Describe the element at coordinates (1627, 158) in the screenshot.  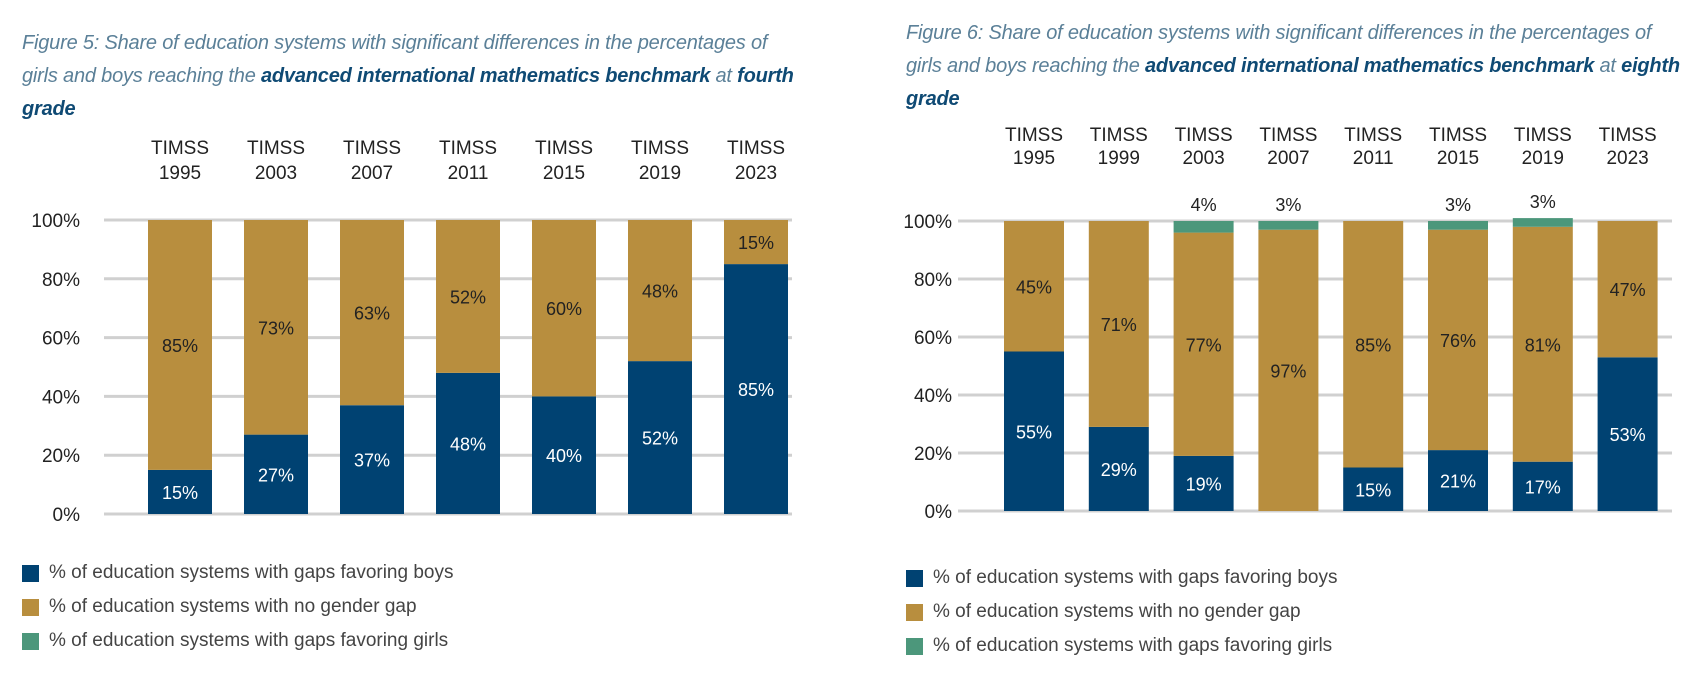
I see `x-category-label: 2023` at that location.